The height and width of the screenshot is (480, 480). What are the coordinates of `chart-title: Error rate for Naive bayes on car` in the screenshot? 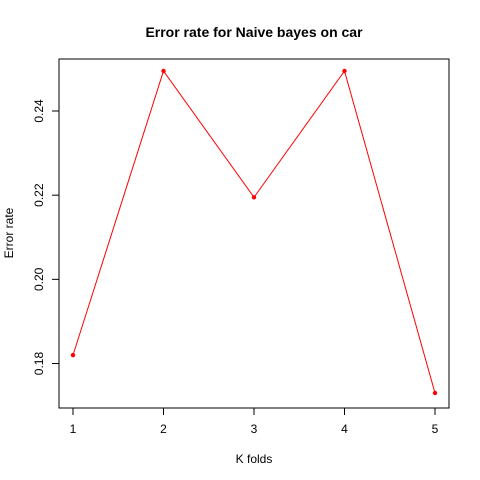 It's located at (254, 32).